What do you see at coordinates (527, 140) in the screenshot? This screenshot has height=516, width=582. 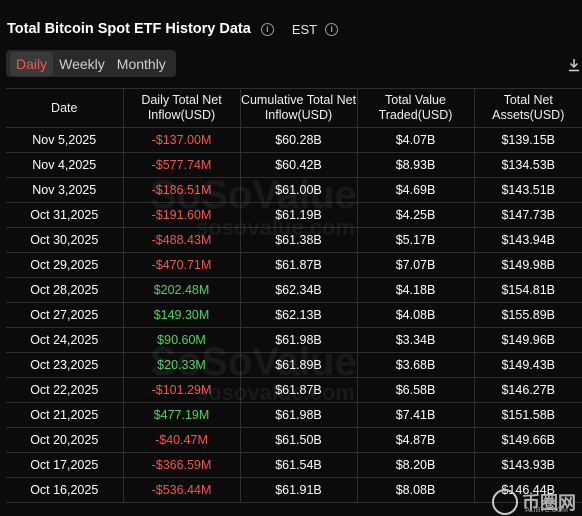 I see `net-assets-cell: $139.15B` at bounding box center [527, 140].